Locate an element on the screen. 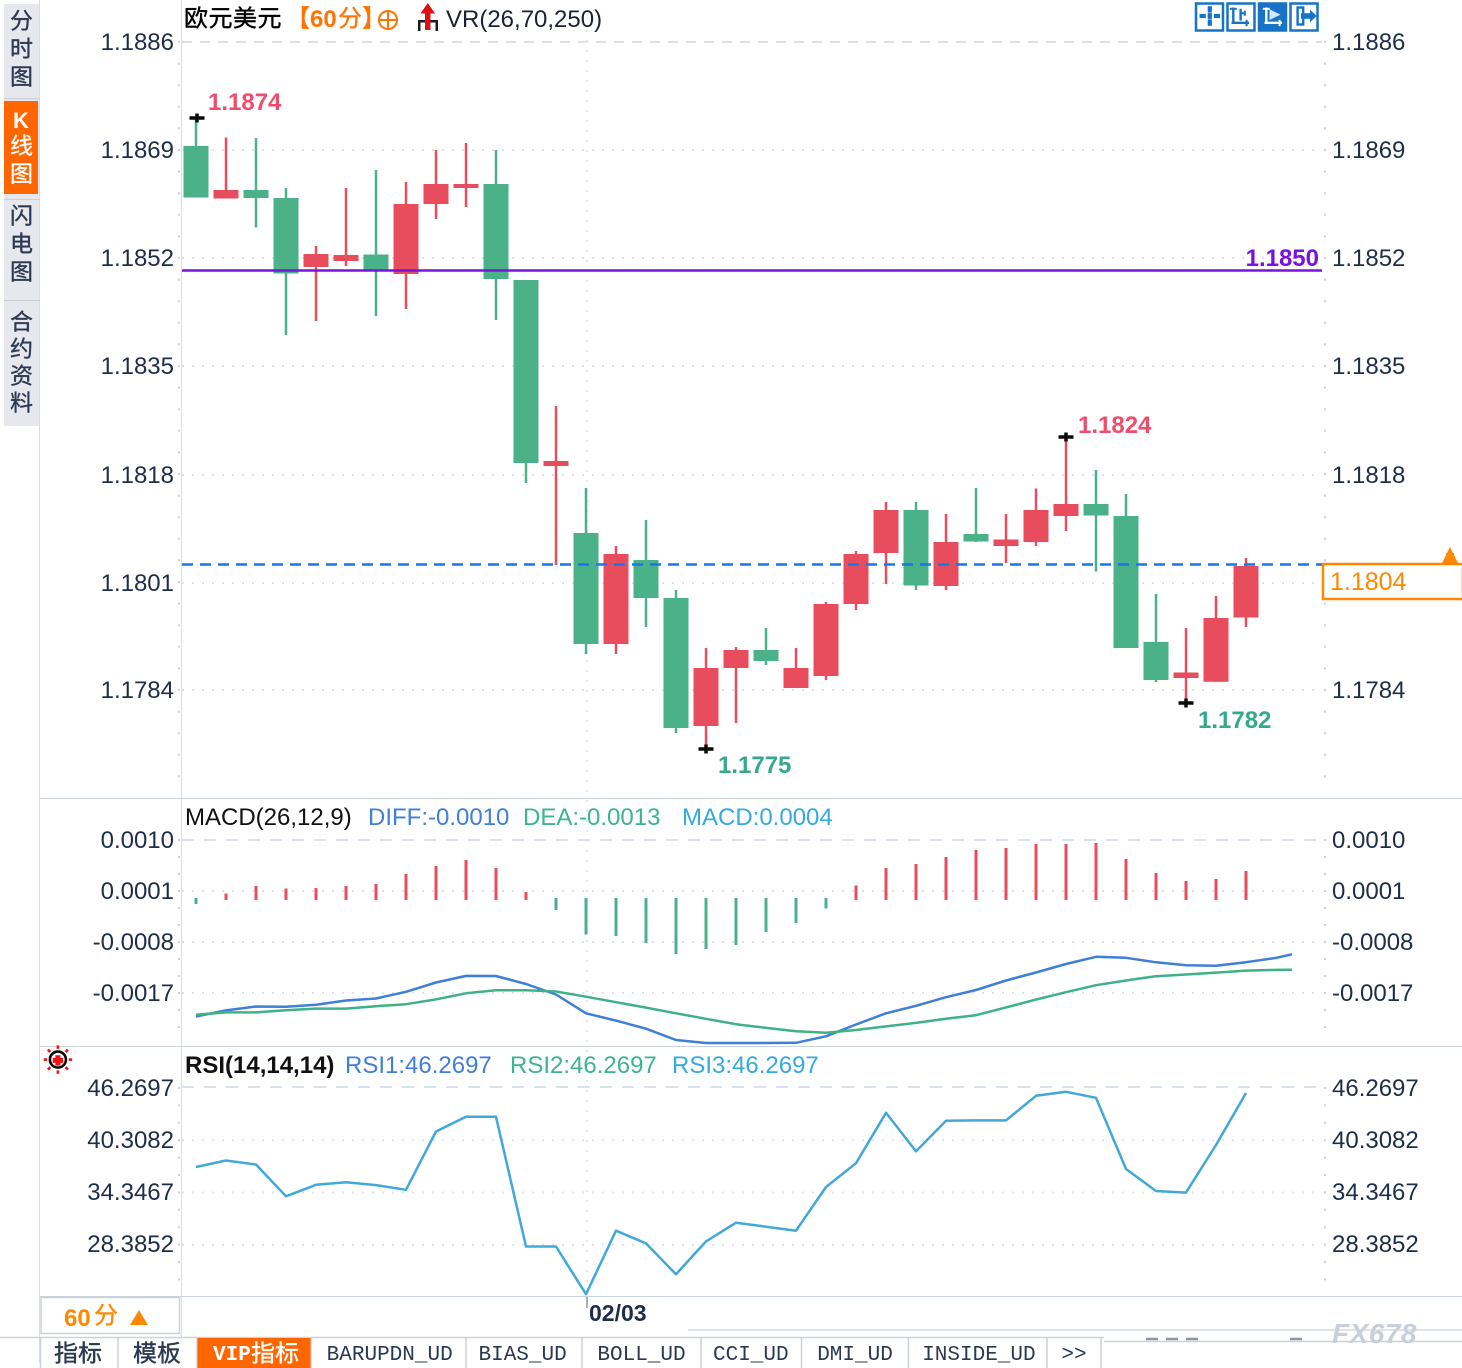 This screenshot has height=1368, width=1462. svg-text: MACD:0.0004 is located at coordinates (757, 817).